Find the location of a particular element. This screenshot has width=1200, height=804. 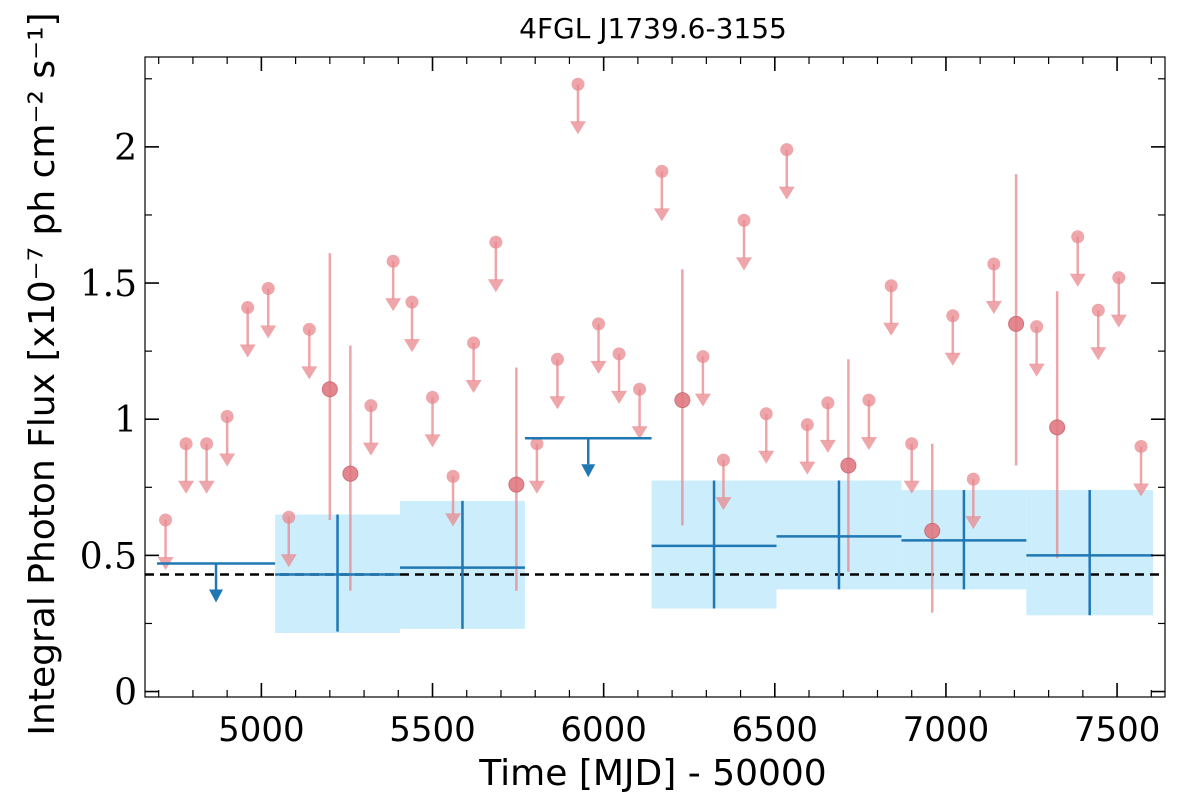

x-tick-label: 7500 is located at coordinates (1117, 730).